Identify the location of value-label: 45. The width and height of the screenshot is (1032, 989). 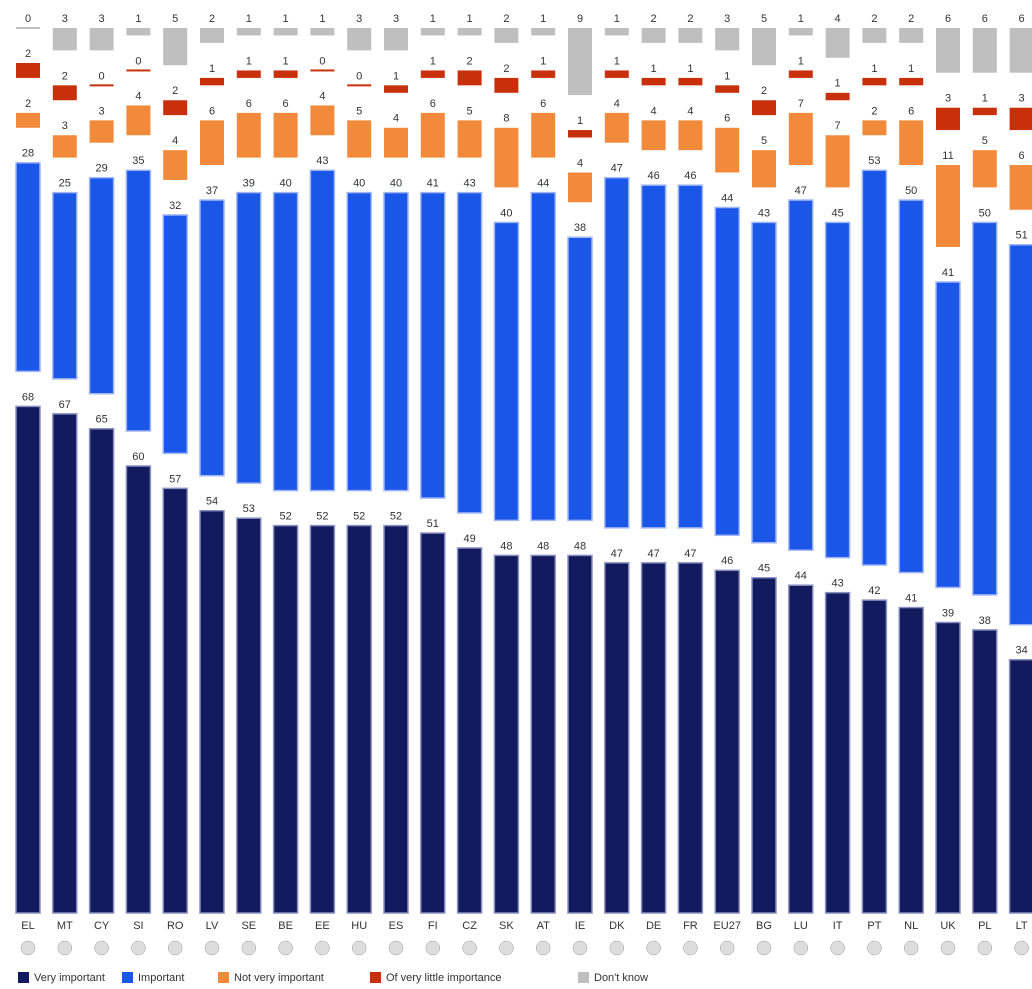
(764, 569).